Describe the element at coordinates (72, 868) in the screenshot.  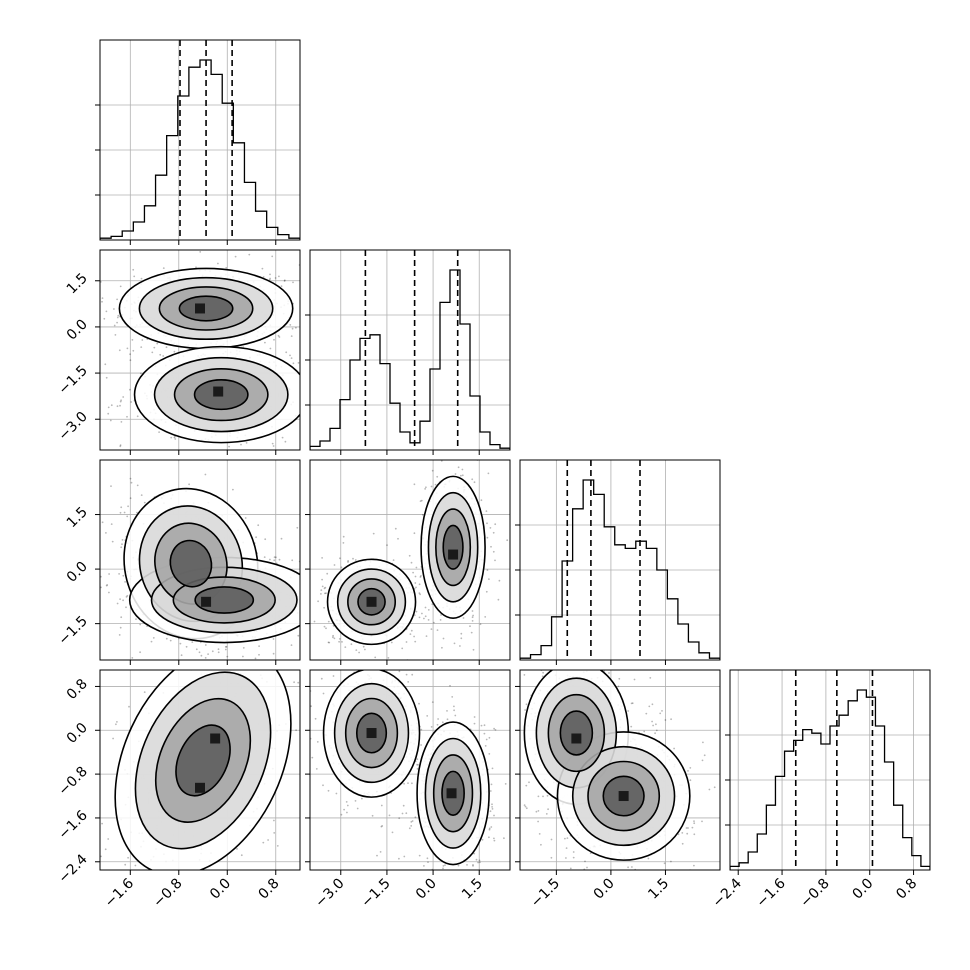
I see `y-tick-label: −2.4` at that location.